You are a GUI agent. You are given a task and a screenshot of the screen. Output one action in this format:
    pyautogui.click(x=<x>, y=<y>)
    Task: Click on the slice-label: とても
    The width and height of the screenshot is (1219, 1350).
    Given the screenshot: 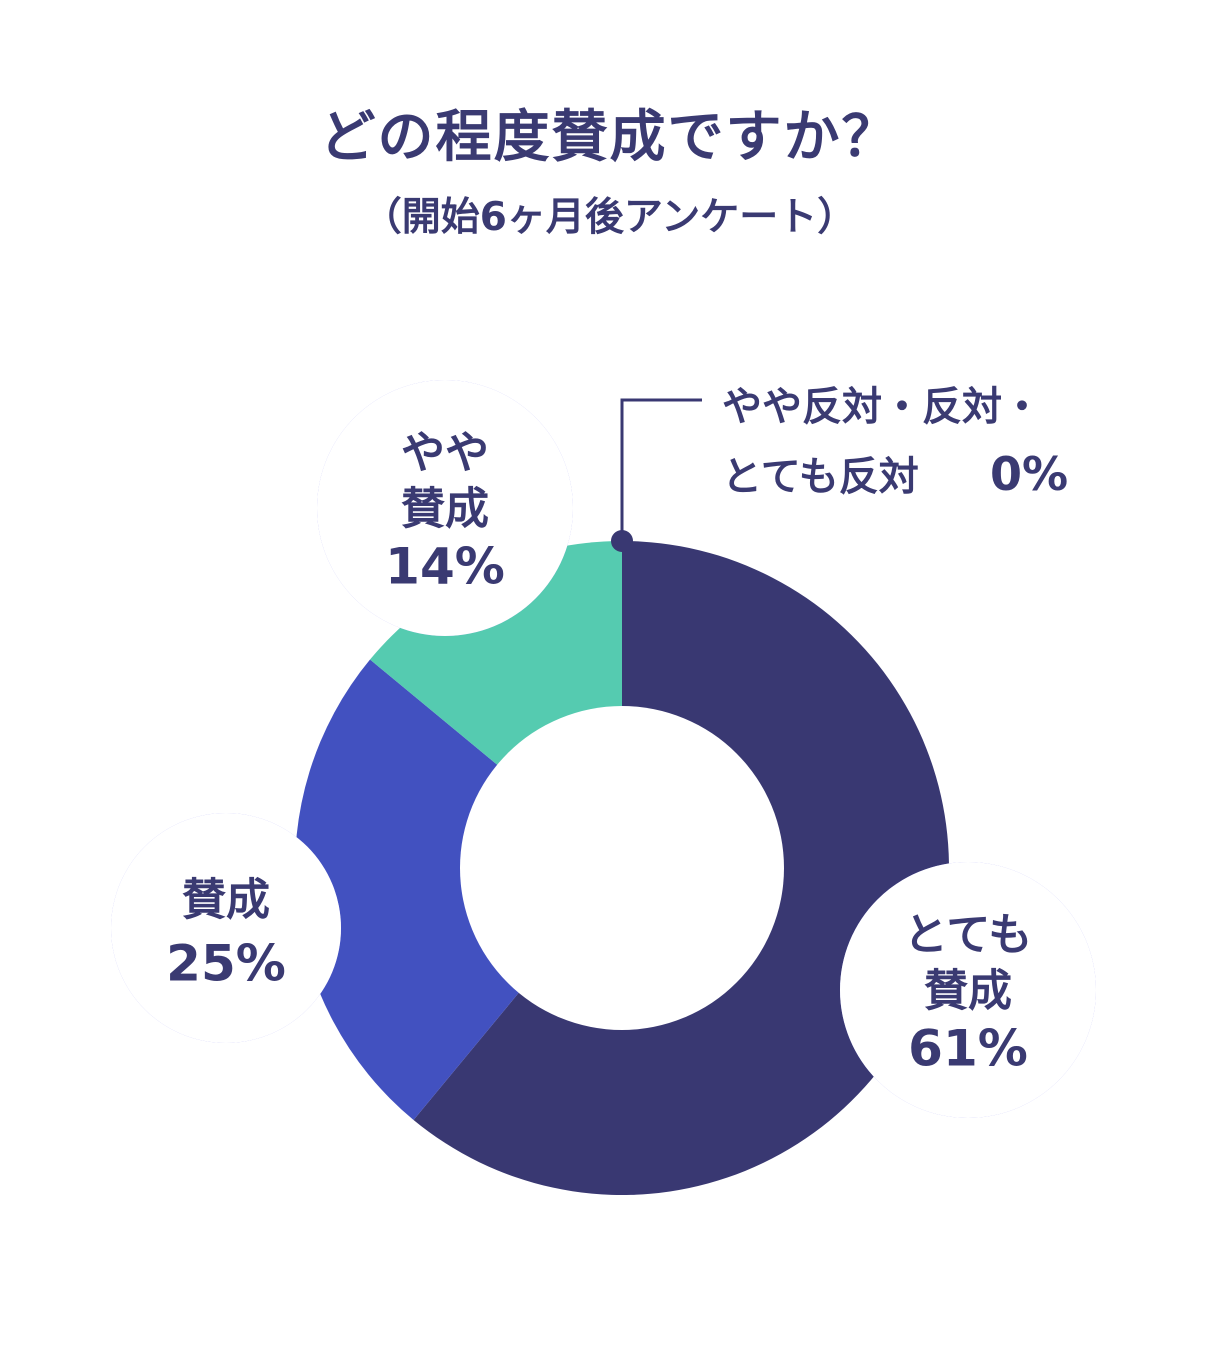 What is the action you would take?
    pyautogui.click(x=968, y=935)
    